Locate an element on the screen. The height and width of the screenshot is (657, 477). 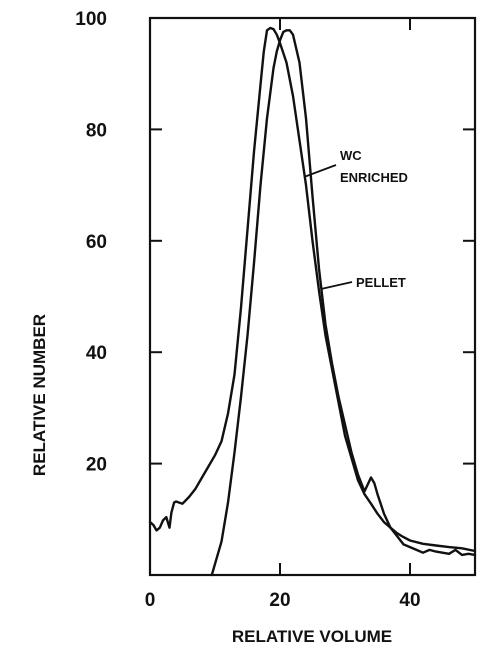
curve-annotations: WC ENRICHED PELLET is located at coordinates (355, 219).